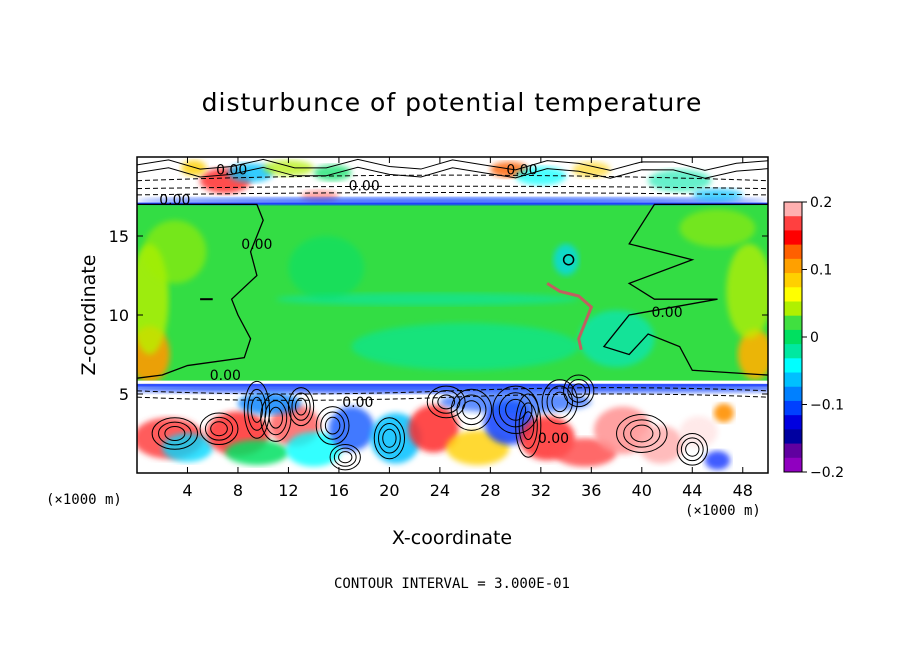 This screenshot has height=654, width=904. I want to click on x-tick-label: 40, so click(642, 490).